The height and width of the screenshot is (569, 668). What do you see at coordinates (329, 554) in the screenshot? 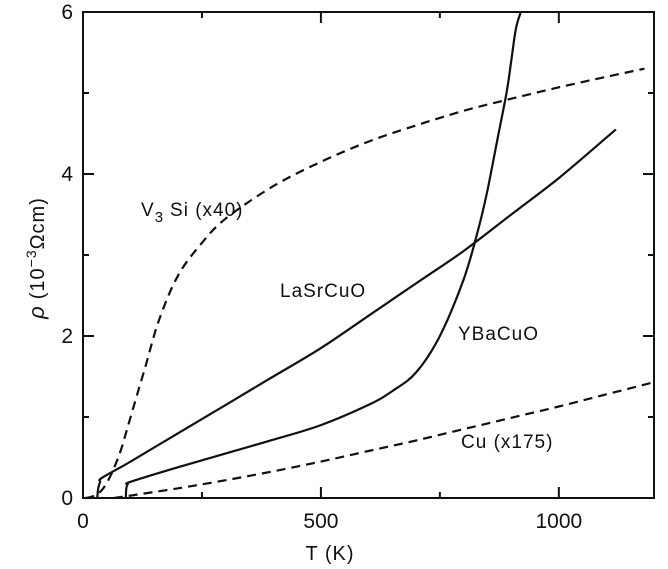
I see `x-axis-title: T (K)` at bounding box center [329, 554].